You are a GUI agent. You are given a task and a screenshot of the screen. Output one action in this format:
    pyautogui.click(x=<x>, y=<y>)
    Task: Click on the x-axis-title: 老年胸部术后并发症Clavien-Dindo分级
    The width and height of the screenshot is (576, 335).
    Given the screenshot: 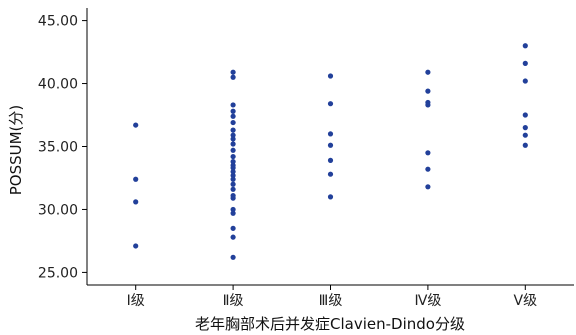 What is the action you would take?
    pyautogui.click(x=330, y=324)
    